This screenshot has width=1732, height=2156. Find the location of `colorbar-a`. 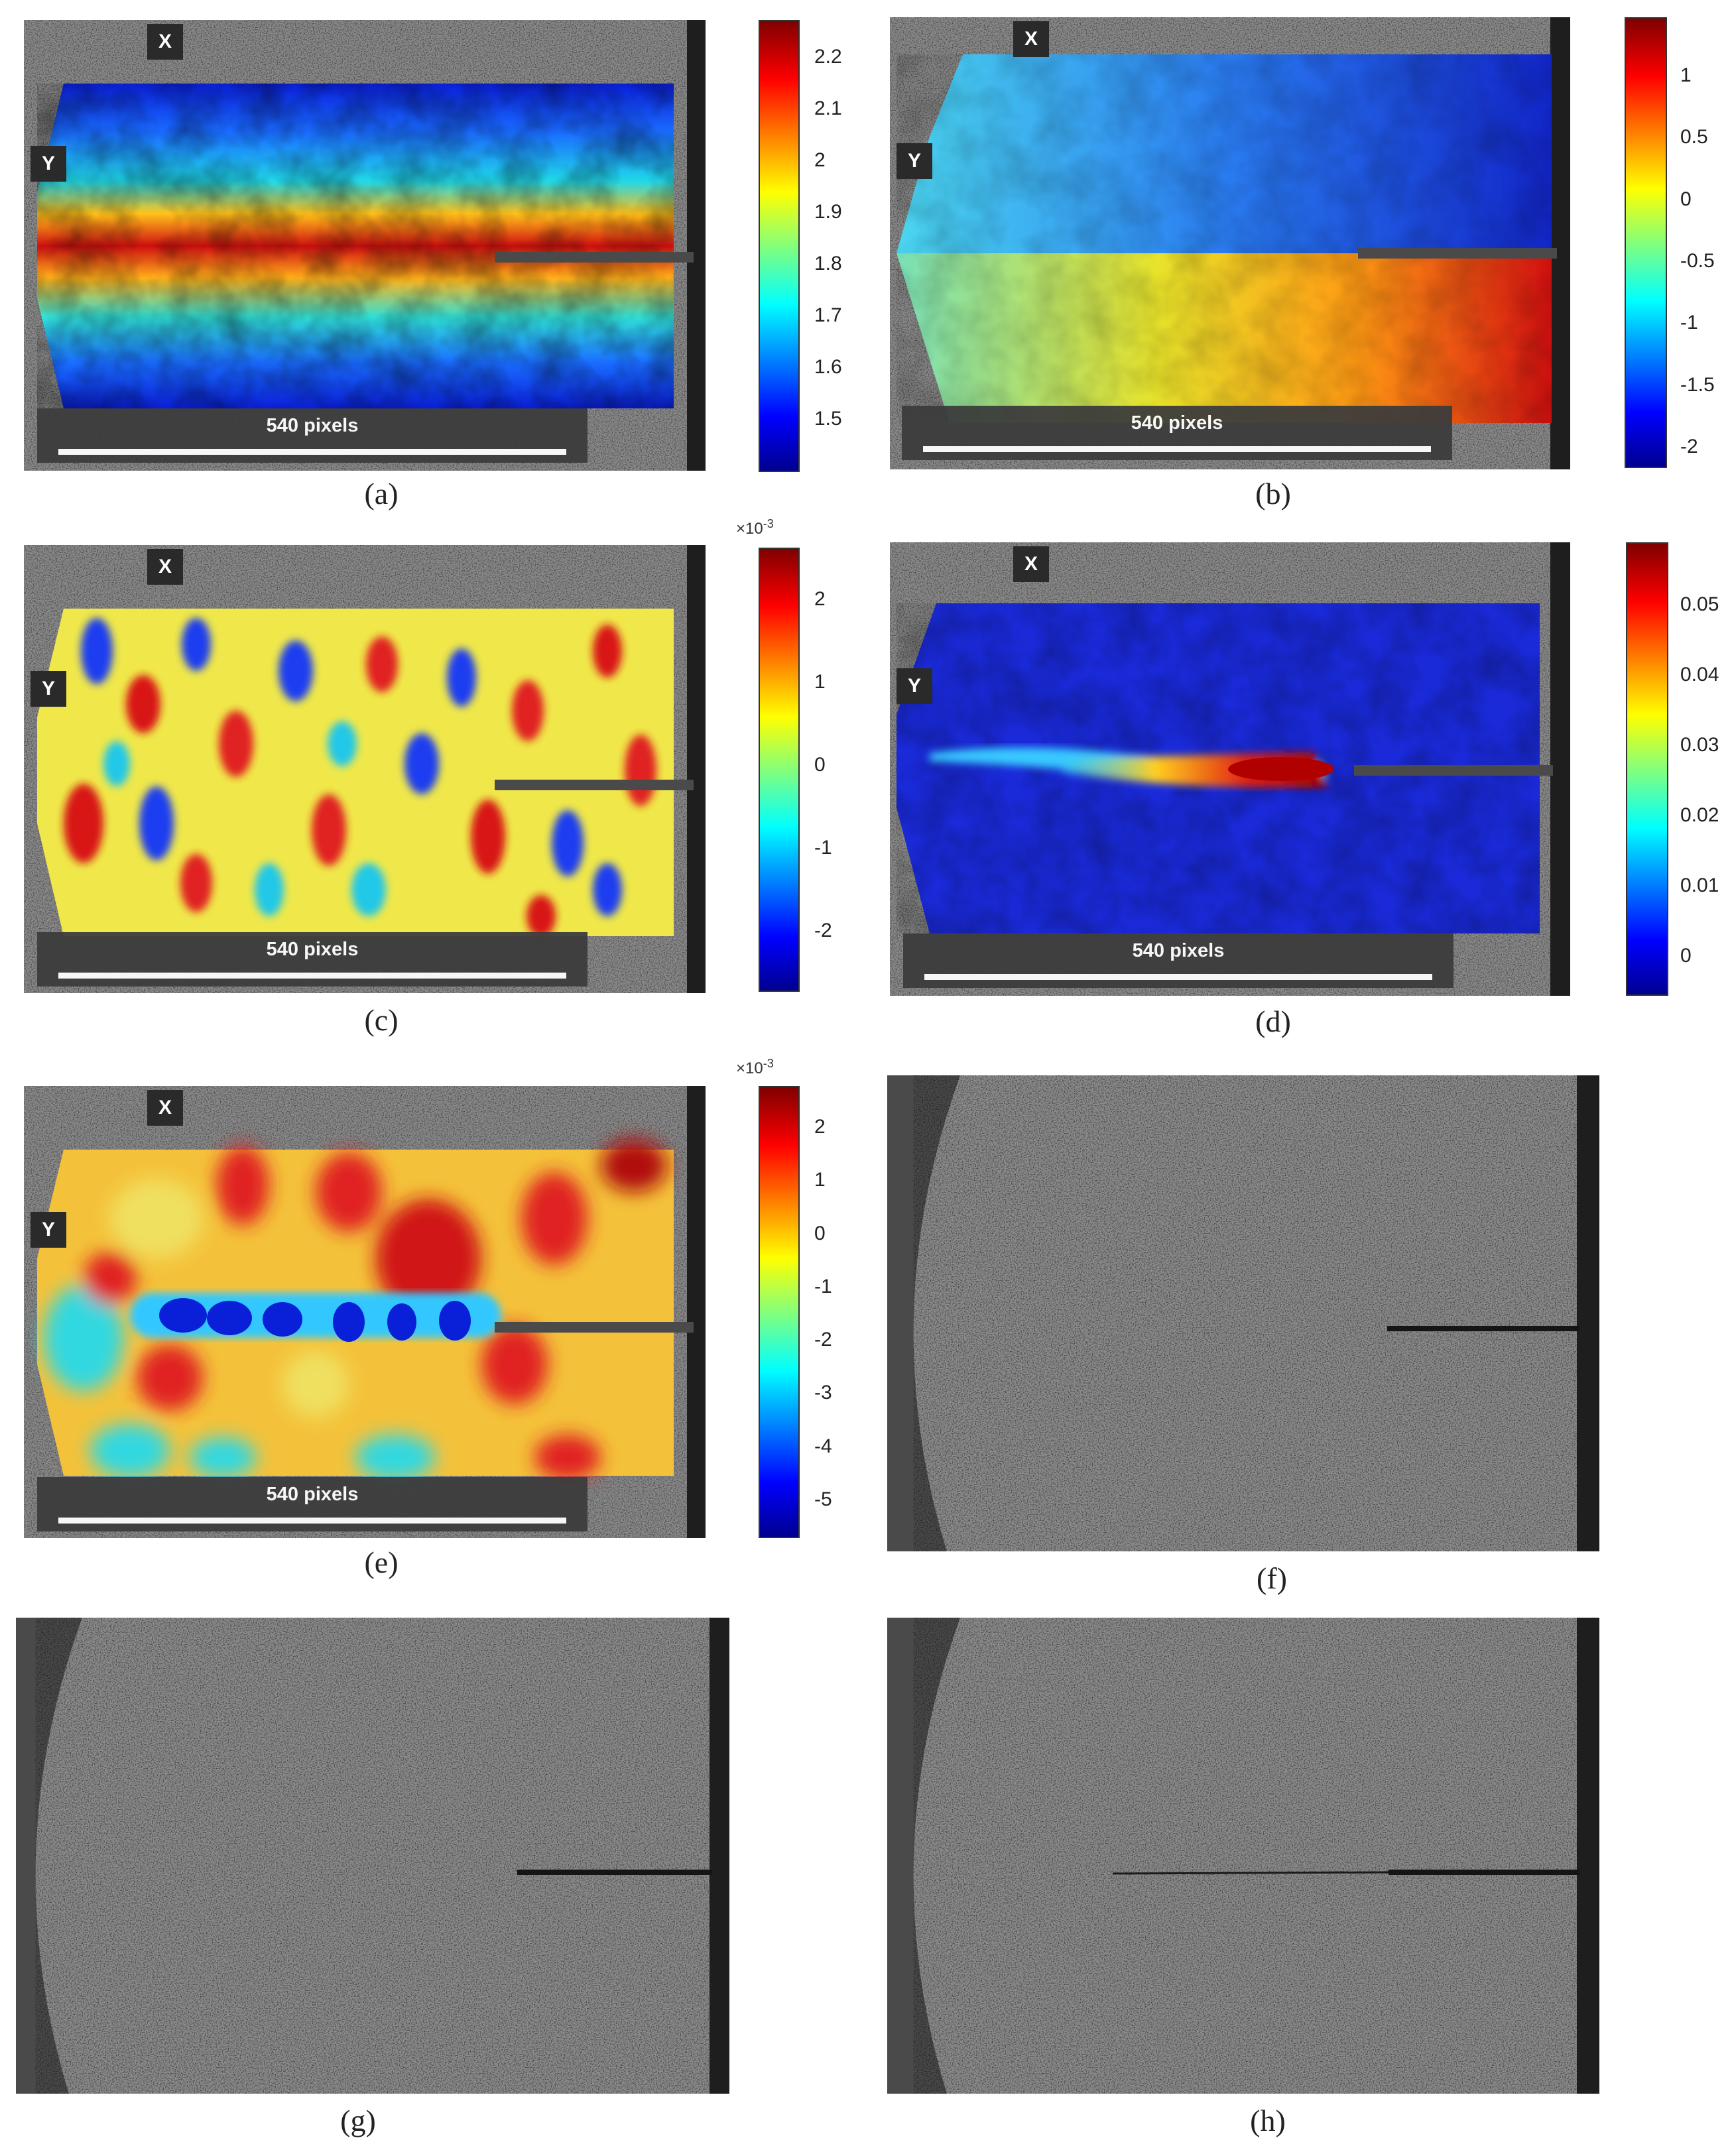

colorbar-a is located at coordinates (779, 246).